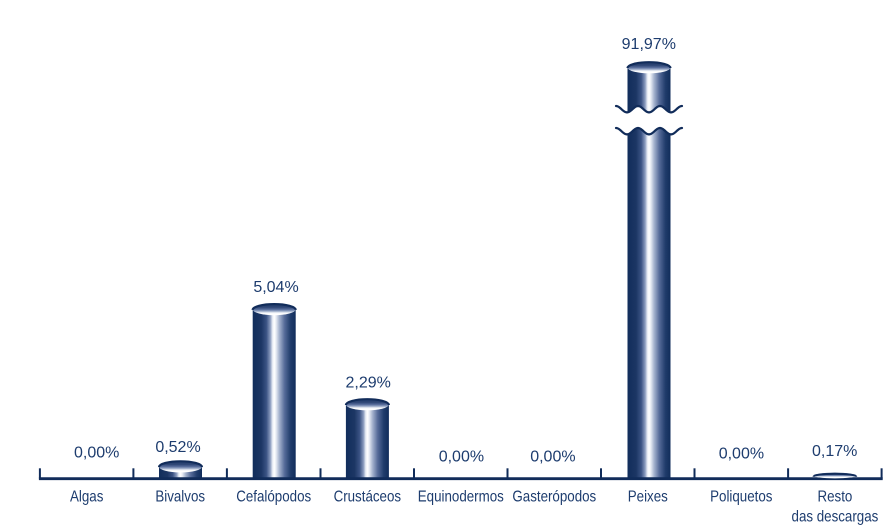  What do you see at coordinates (554, 496) in the screenshot?
I see `svg-text: Gasterópodos` at bounding box center [554, 496].